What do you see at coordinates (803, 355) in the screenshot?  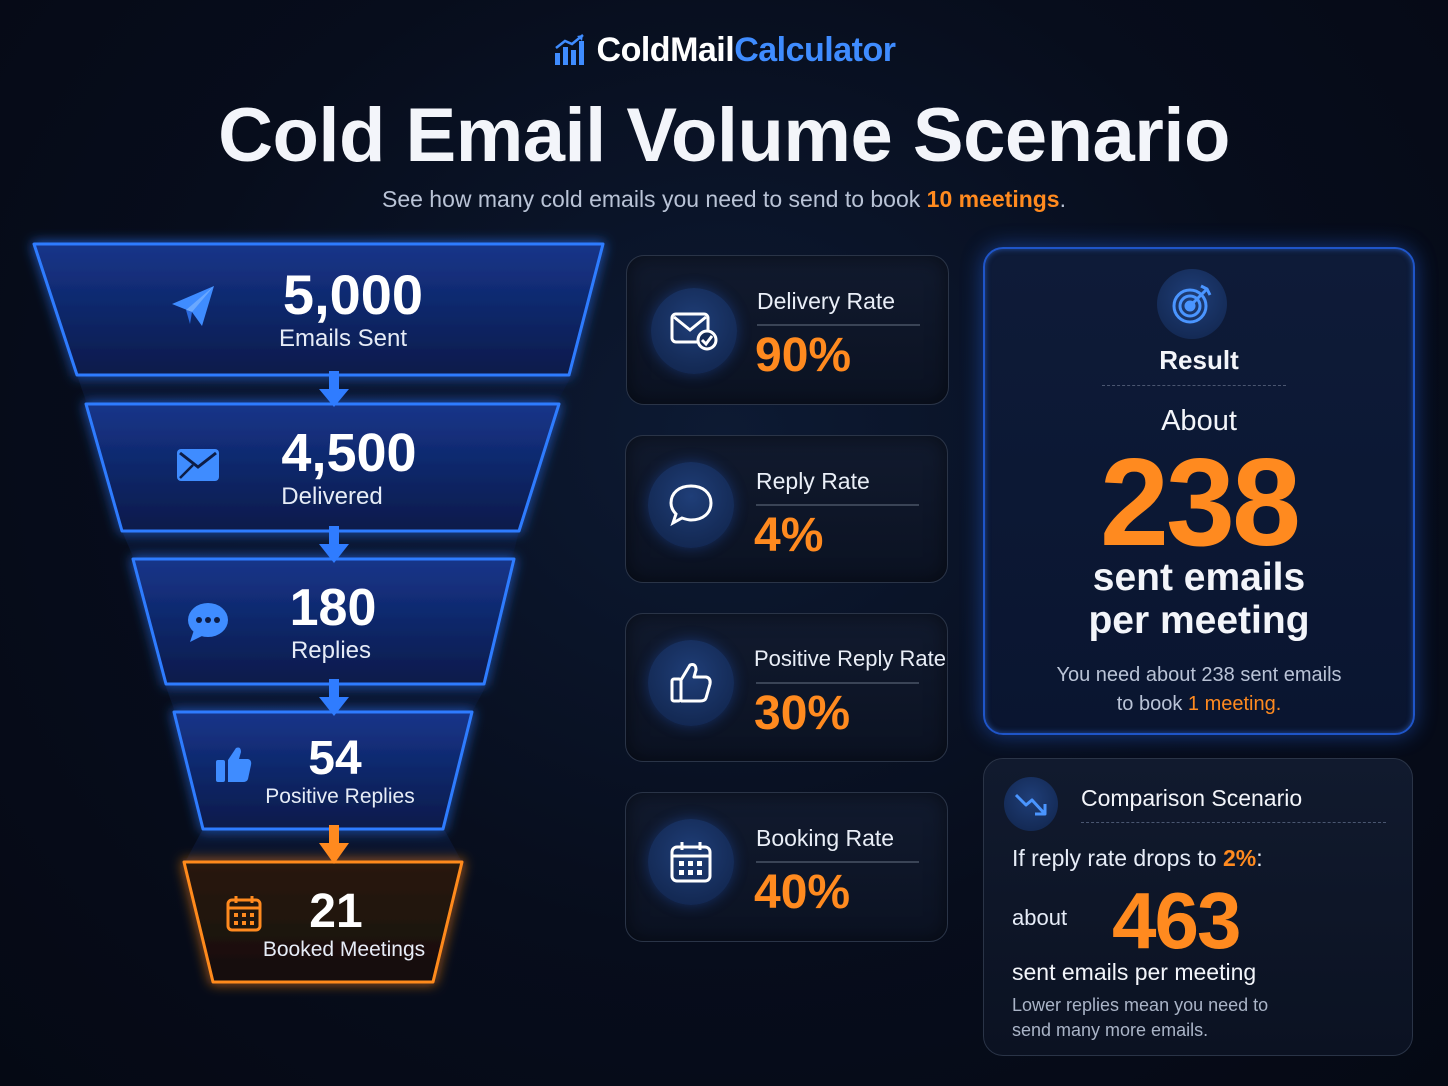 I see `metric-value: 90%` at bounding box center [803, 355].